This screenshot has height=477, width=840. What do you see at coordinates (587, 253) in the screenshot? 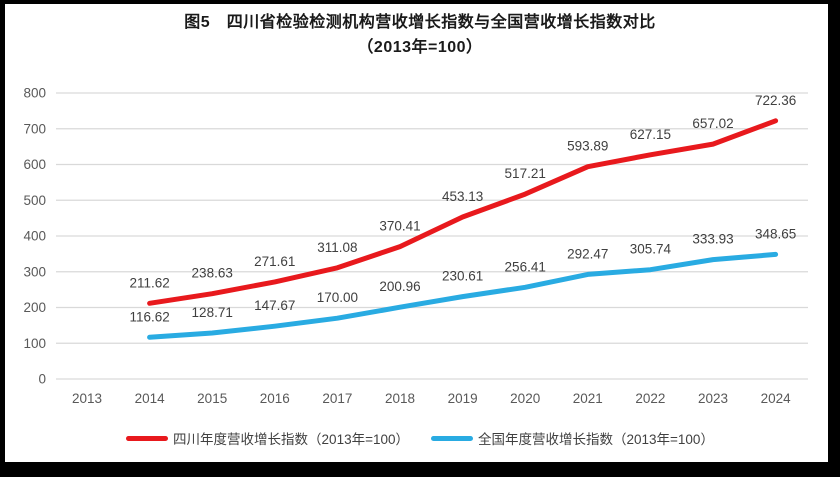
I see `data-label-series-1: 292.47` at bounding box center [587, 253].